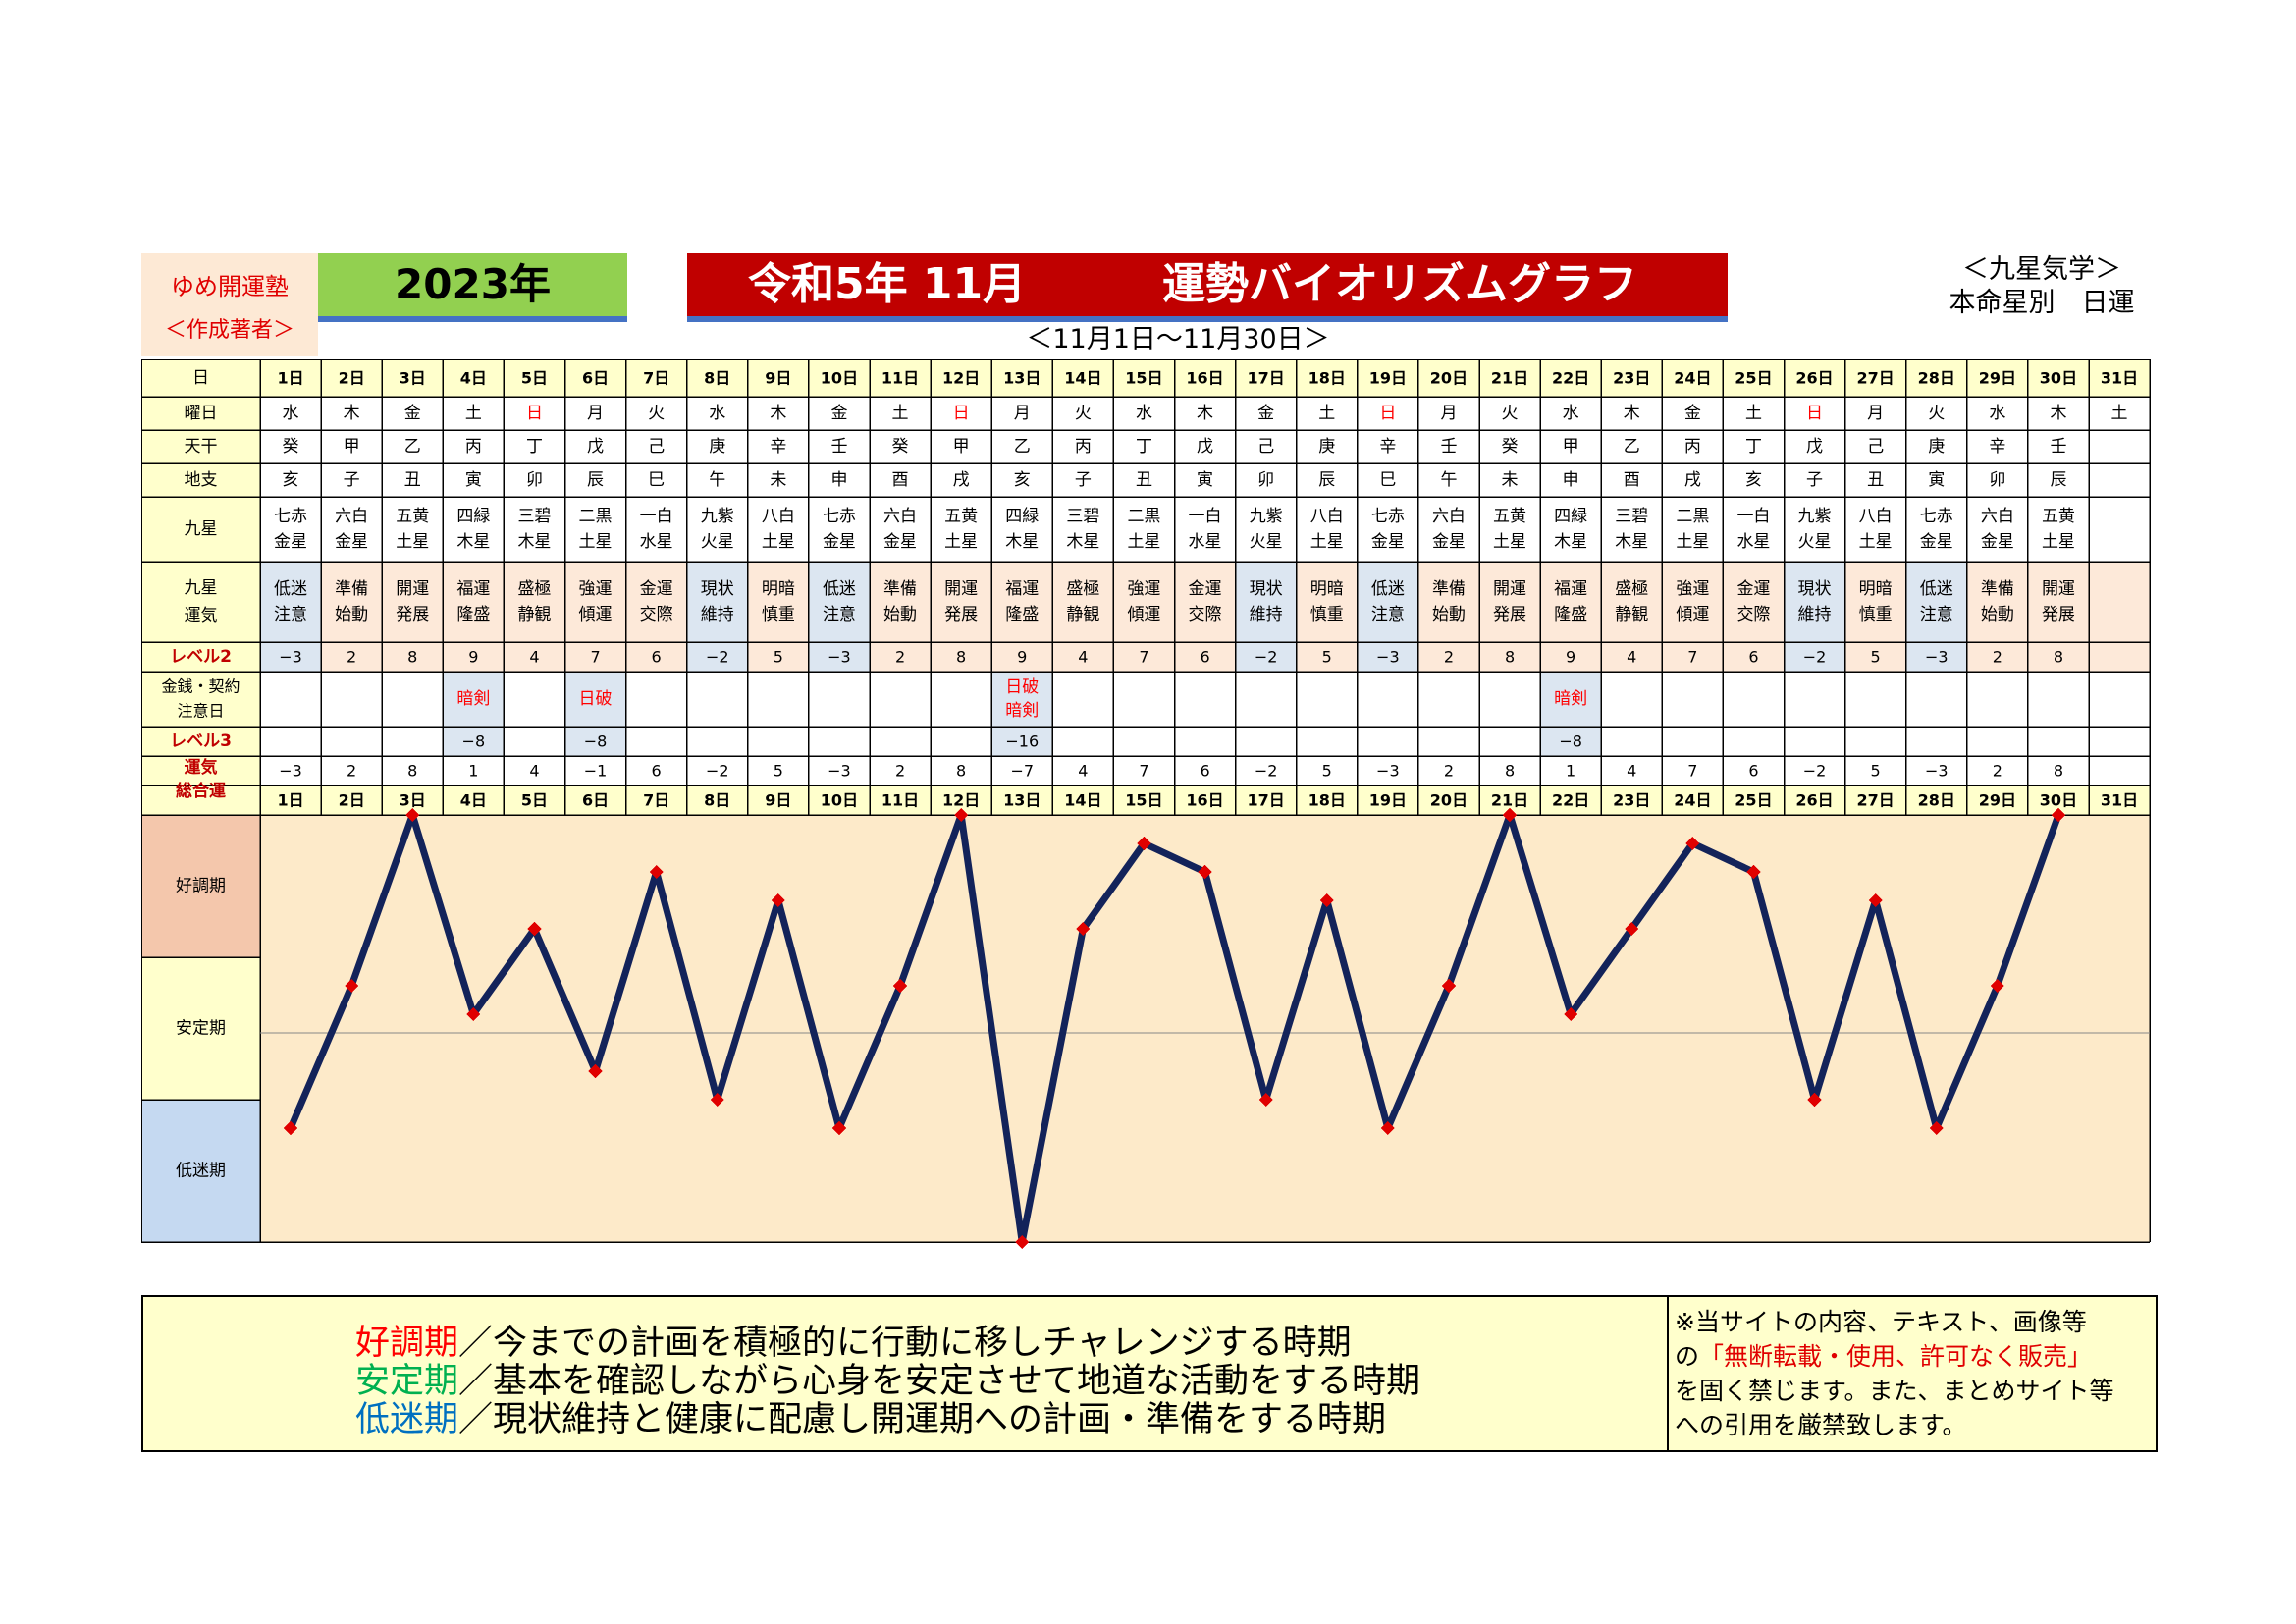 Image resolution: width=2296 pixels, height=1624 pixels. Describe the element at coordinates (200, 480) in the screenshot. I see `row-label-bg-chishi` at that location.